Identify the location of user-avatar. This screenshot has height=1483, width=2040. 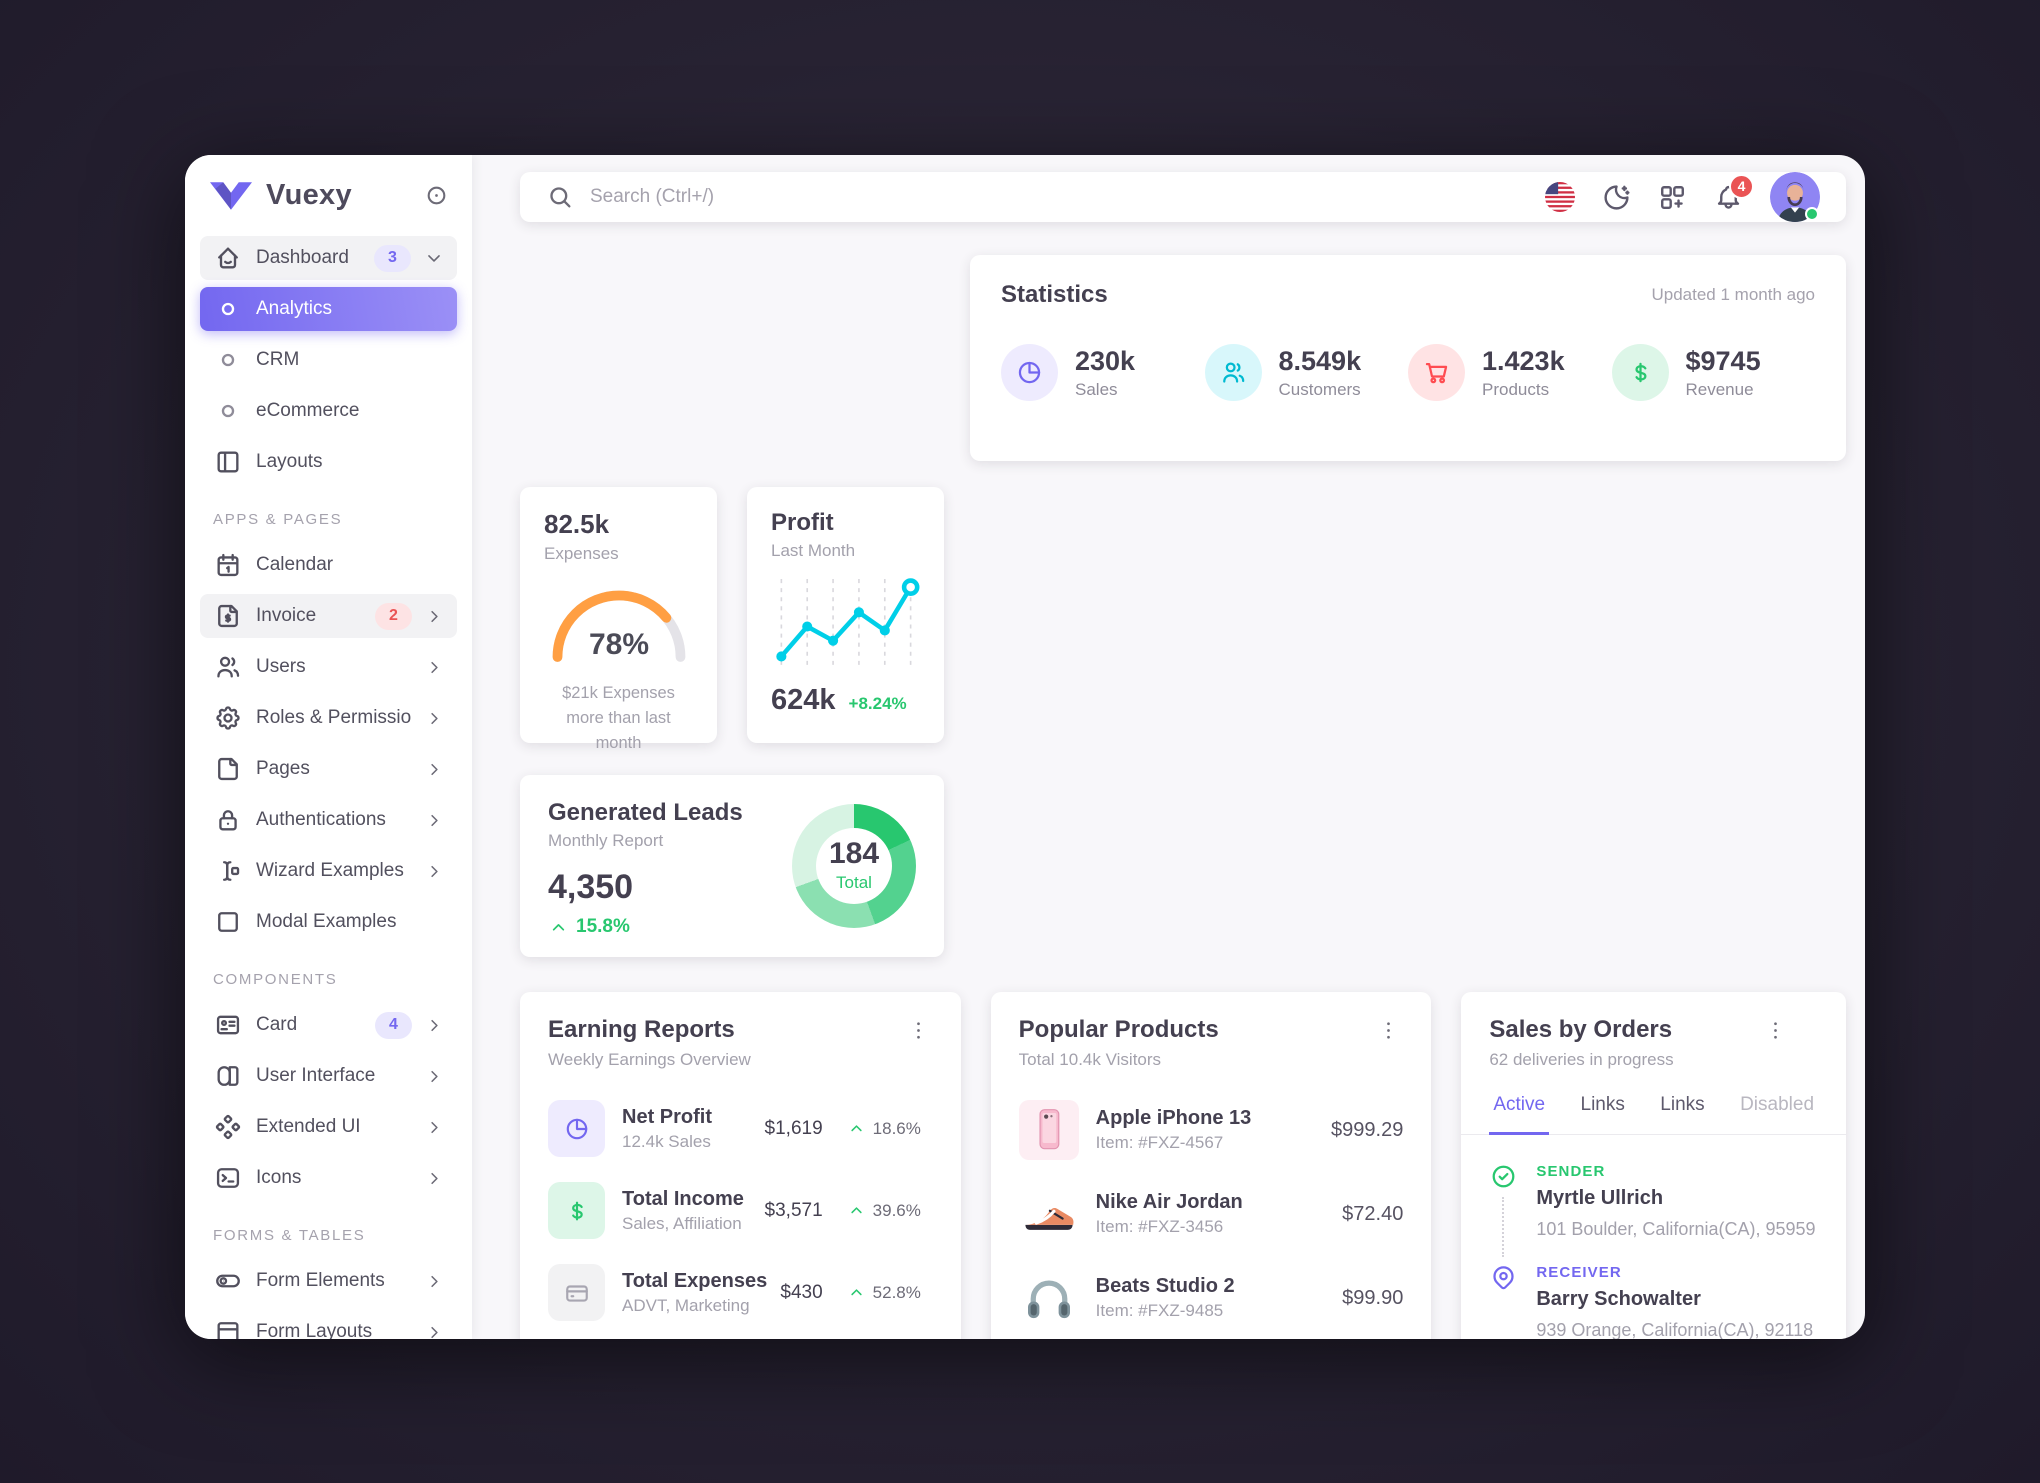
(1795, 197).